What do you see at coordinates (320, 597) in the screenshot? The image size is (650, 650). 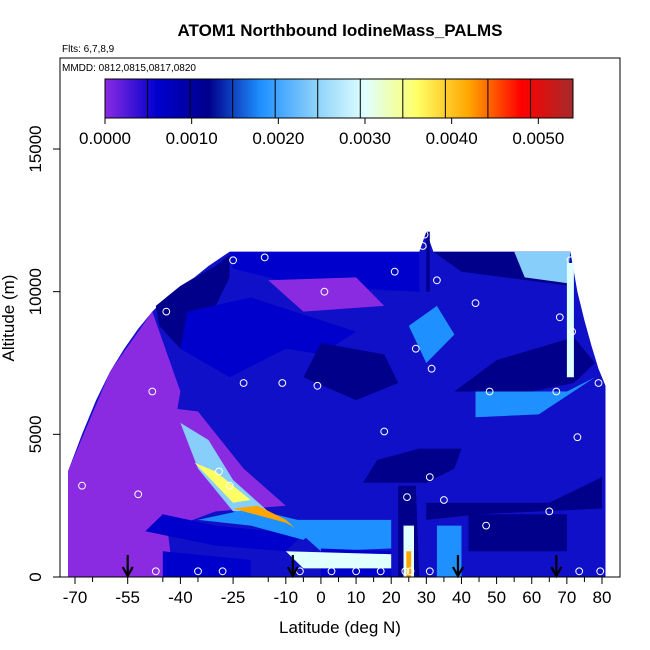 I see `x-tick-label: 0` at bounding box center [320, 597].